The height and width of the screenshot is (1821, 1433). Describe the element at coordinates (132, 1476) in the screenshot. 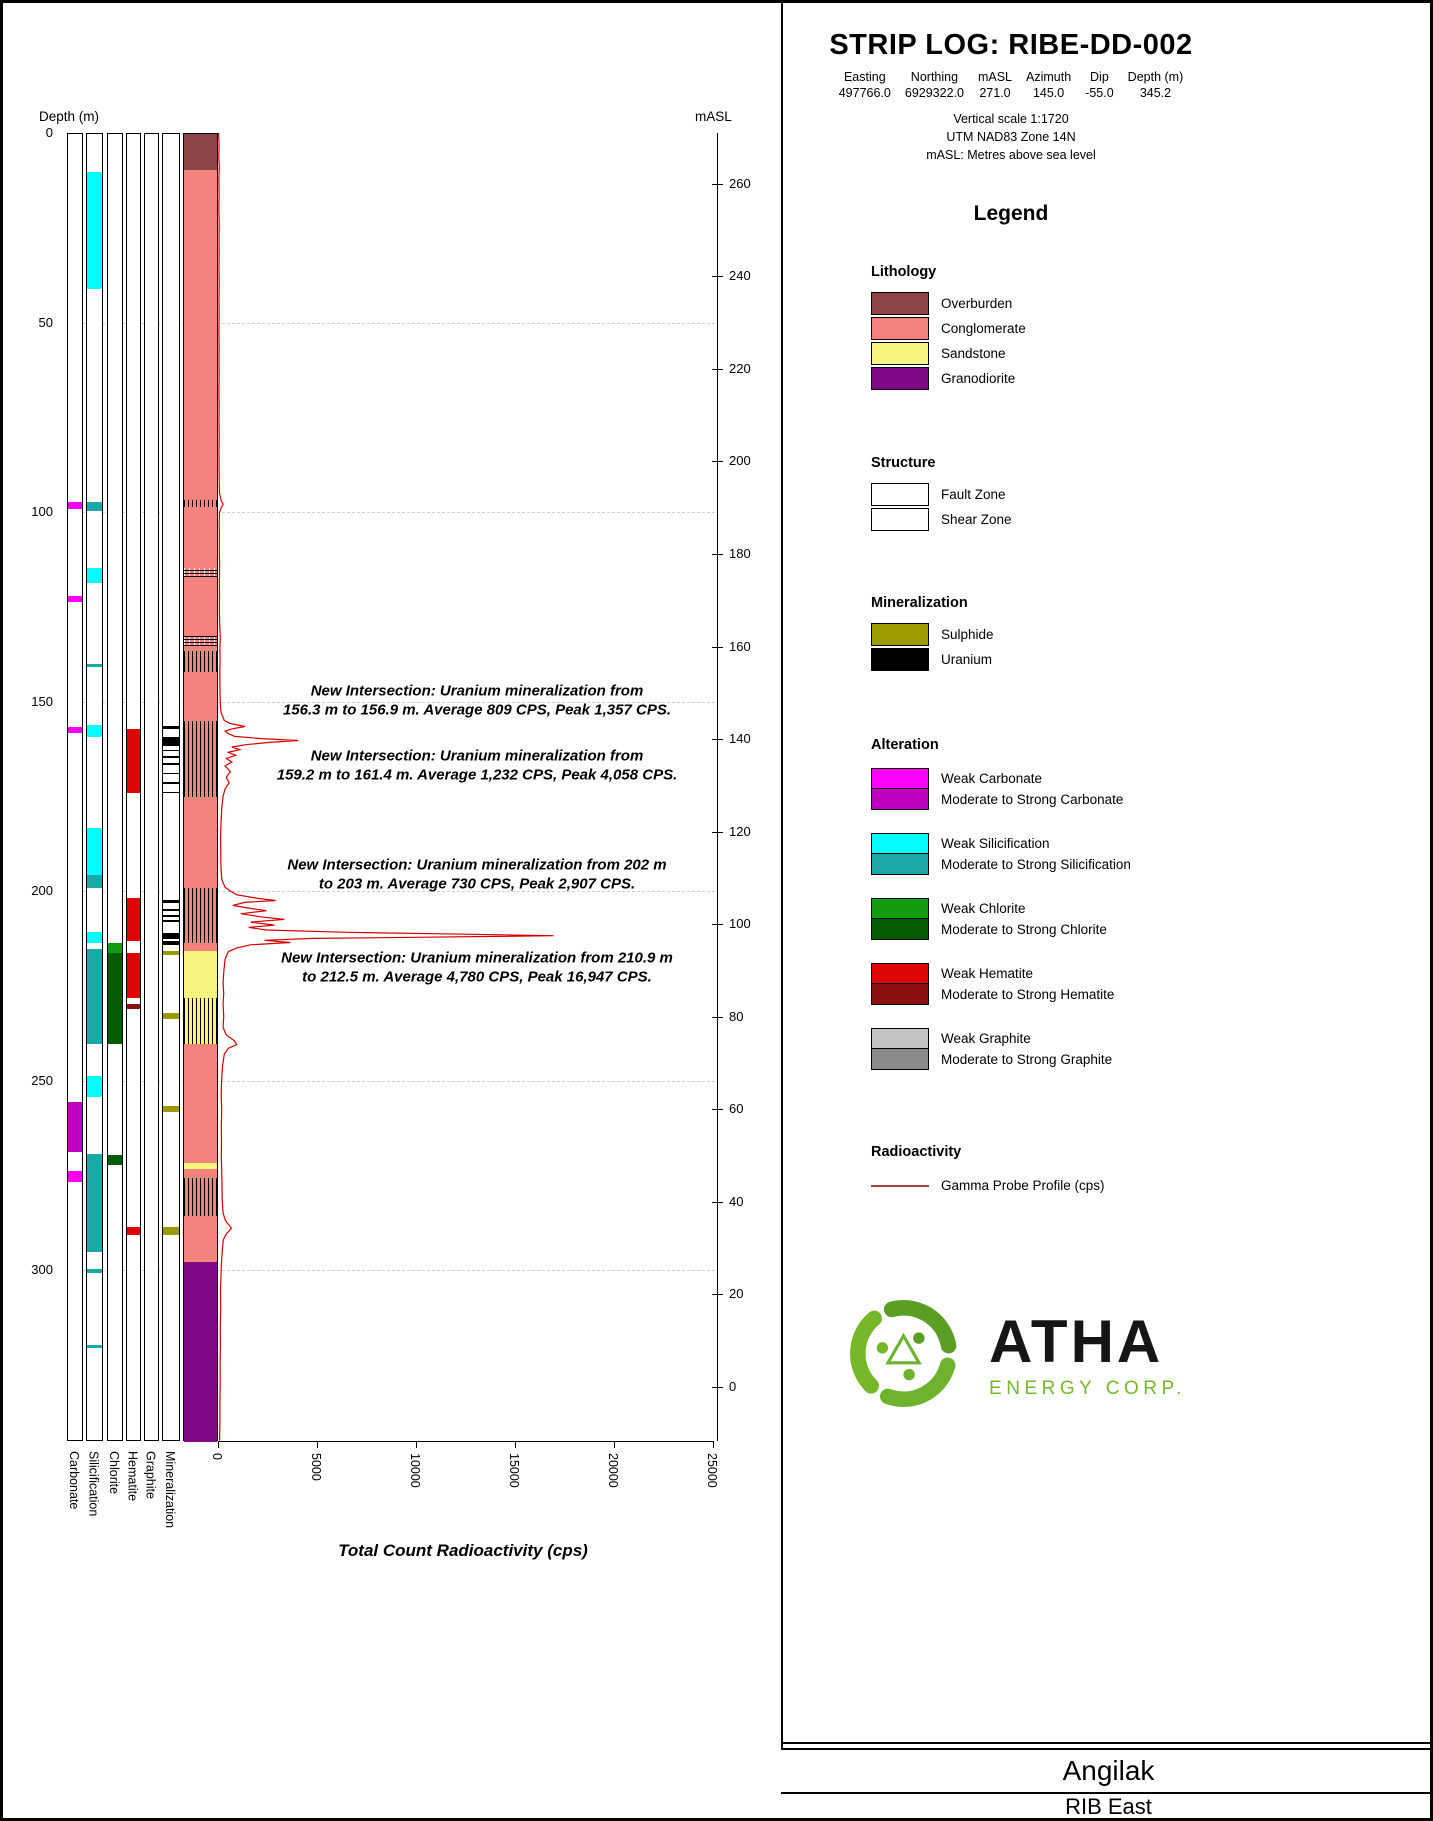

I see `track-label-hematite: Hematite` at that location.